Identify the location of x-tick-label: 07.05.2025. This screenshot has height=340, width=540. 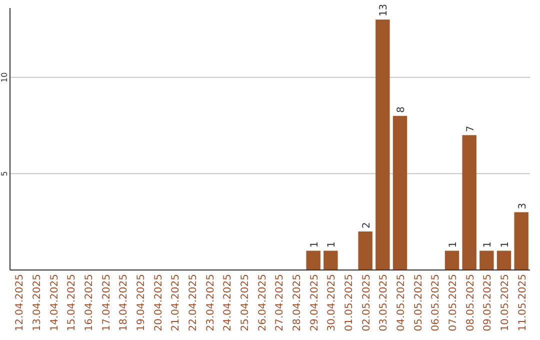
(453, 303).